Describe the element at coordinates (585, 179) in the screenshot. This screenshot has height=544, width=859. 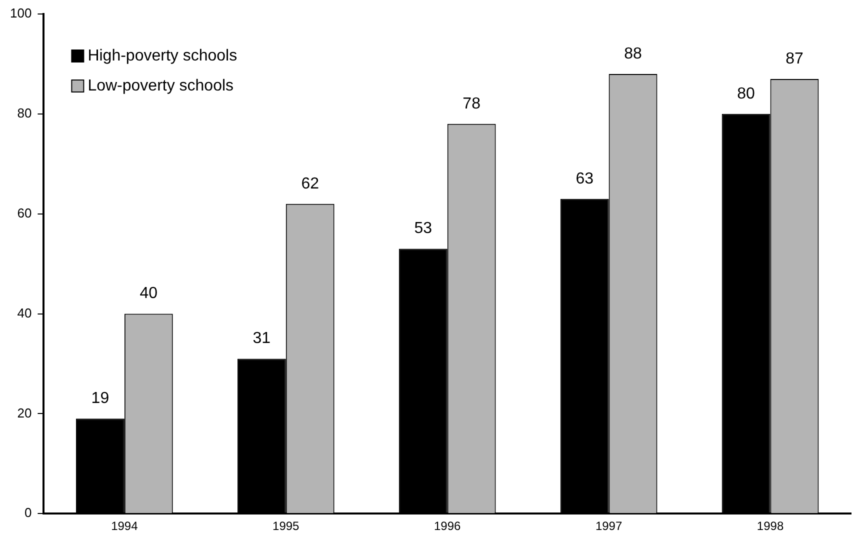
I see `data-label: 63` at that location.